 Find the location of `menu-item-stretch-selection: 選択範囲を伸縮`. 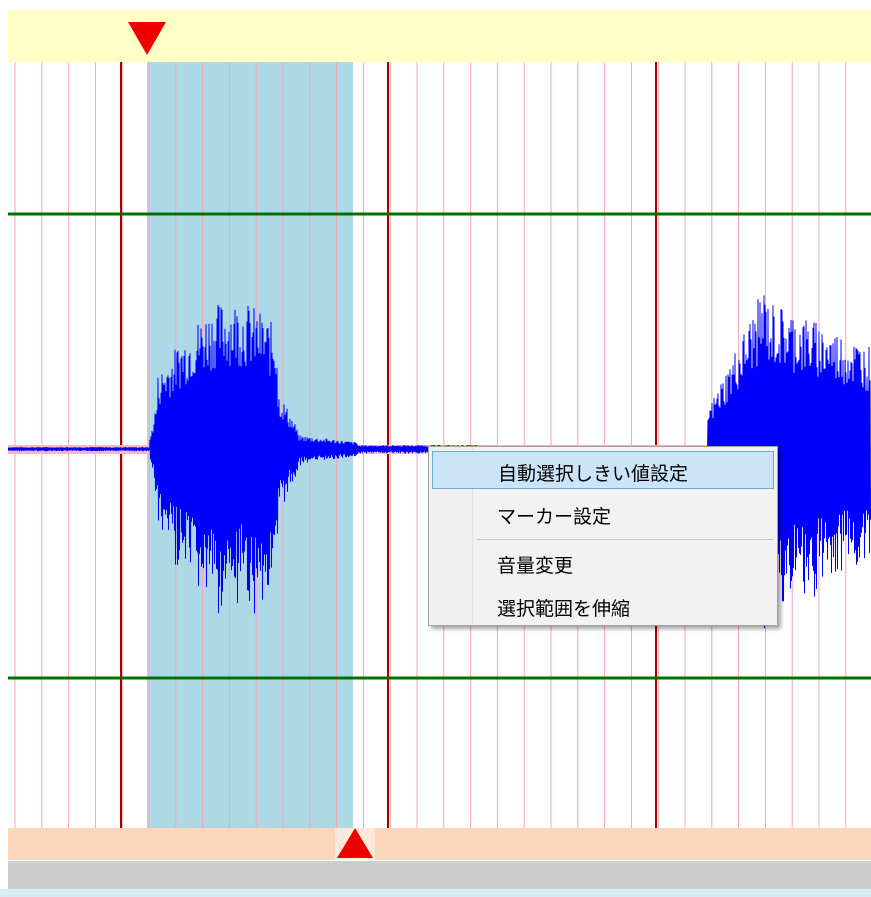

menu-item-stretch-selection: 選択範囲を伸縮 is located at coordinates (603, 606).